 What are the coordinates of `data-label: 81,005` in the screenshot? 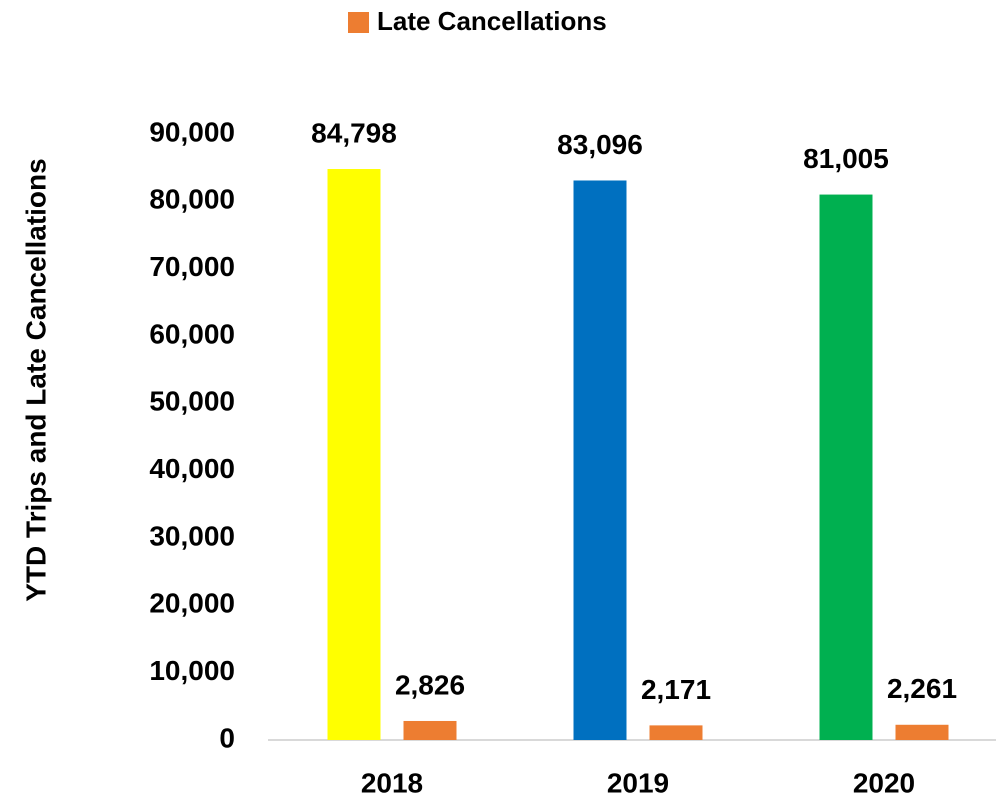 It's located at (846, 158).